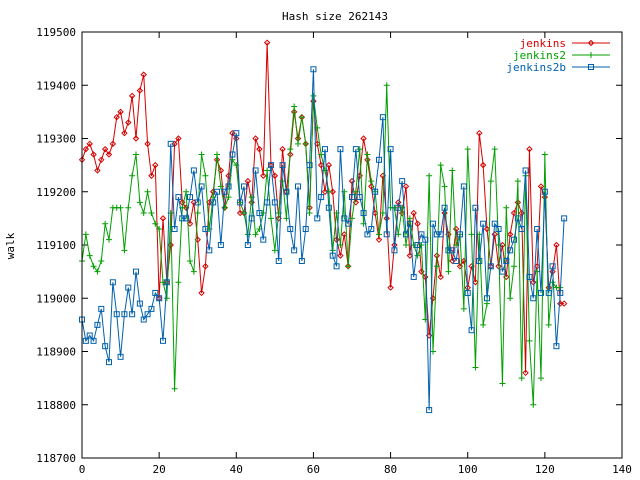 The width and height of the screenshot is (640, 480). I want to click on y-tick-label: 119400, so click(56, 85).